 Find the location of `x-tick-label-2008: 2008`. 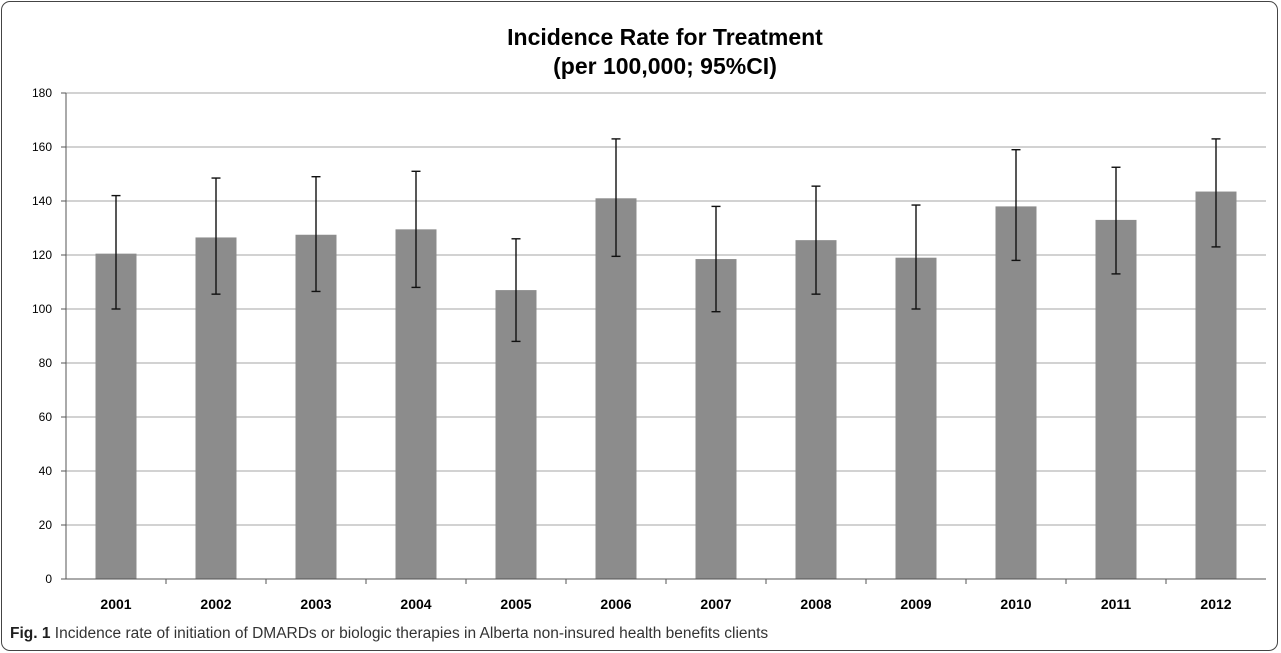

x-tick-label-2008: 2008 is located at coordinates (815, 604).